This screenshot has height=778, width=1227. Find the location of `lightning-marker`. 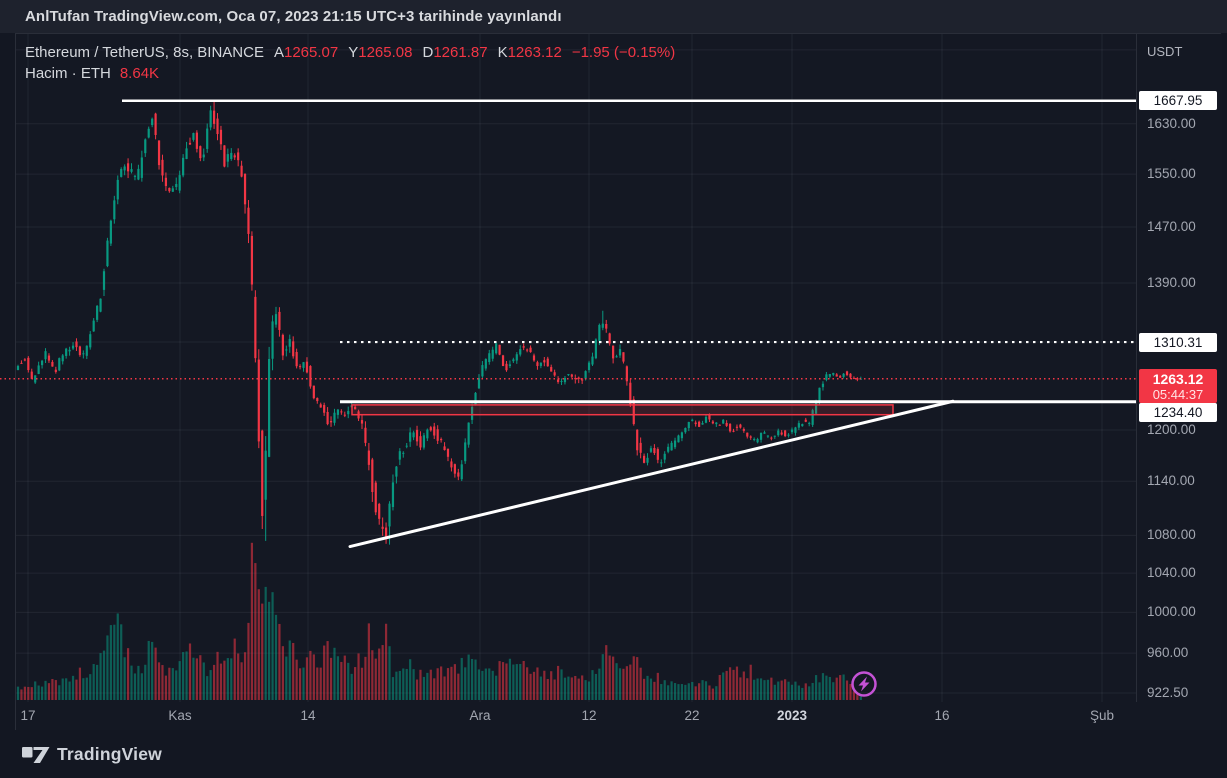

lightning-marker is located at coordinates (864, 684).